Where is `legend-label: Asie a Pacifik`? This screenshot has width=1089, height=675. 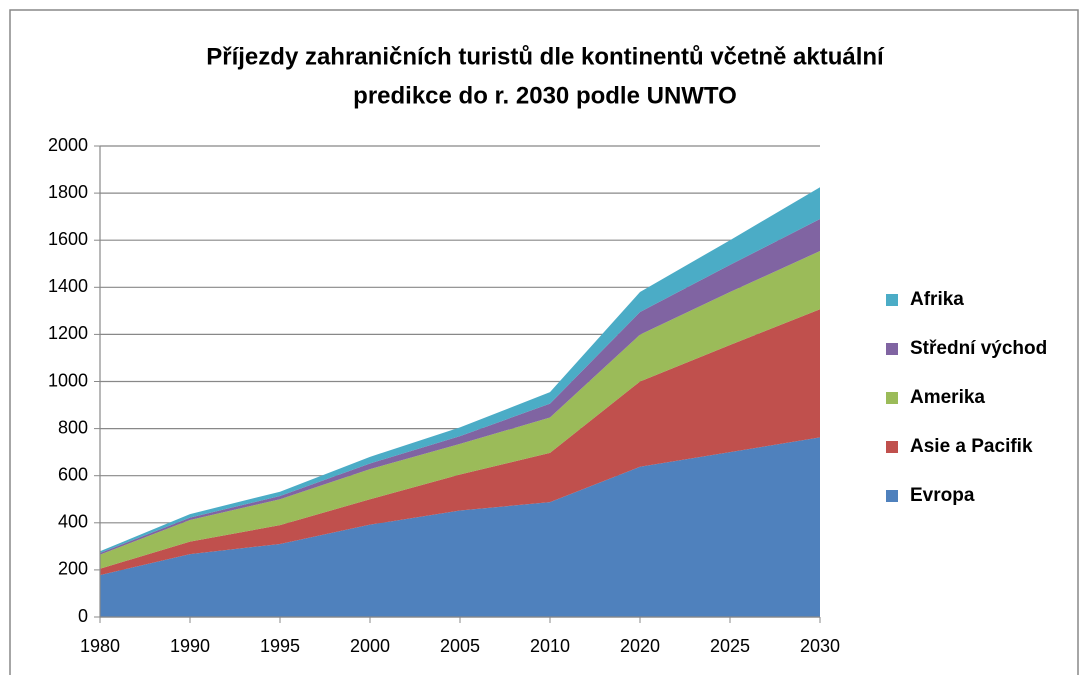
legend-label: Asie a Pacifik is located at coordinates (971, 446).